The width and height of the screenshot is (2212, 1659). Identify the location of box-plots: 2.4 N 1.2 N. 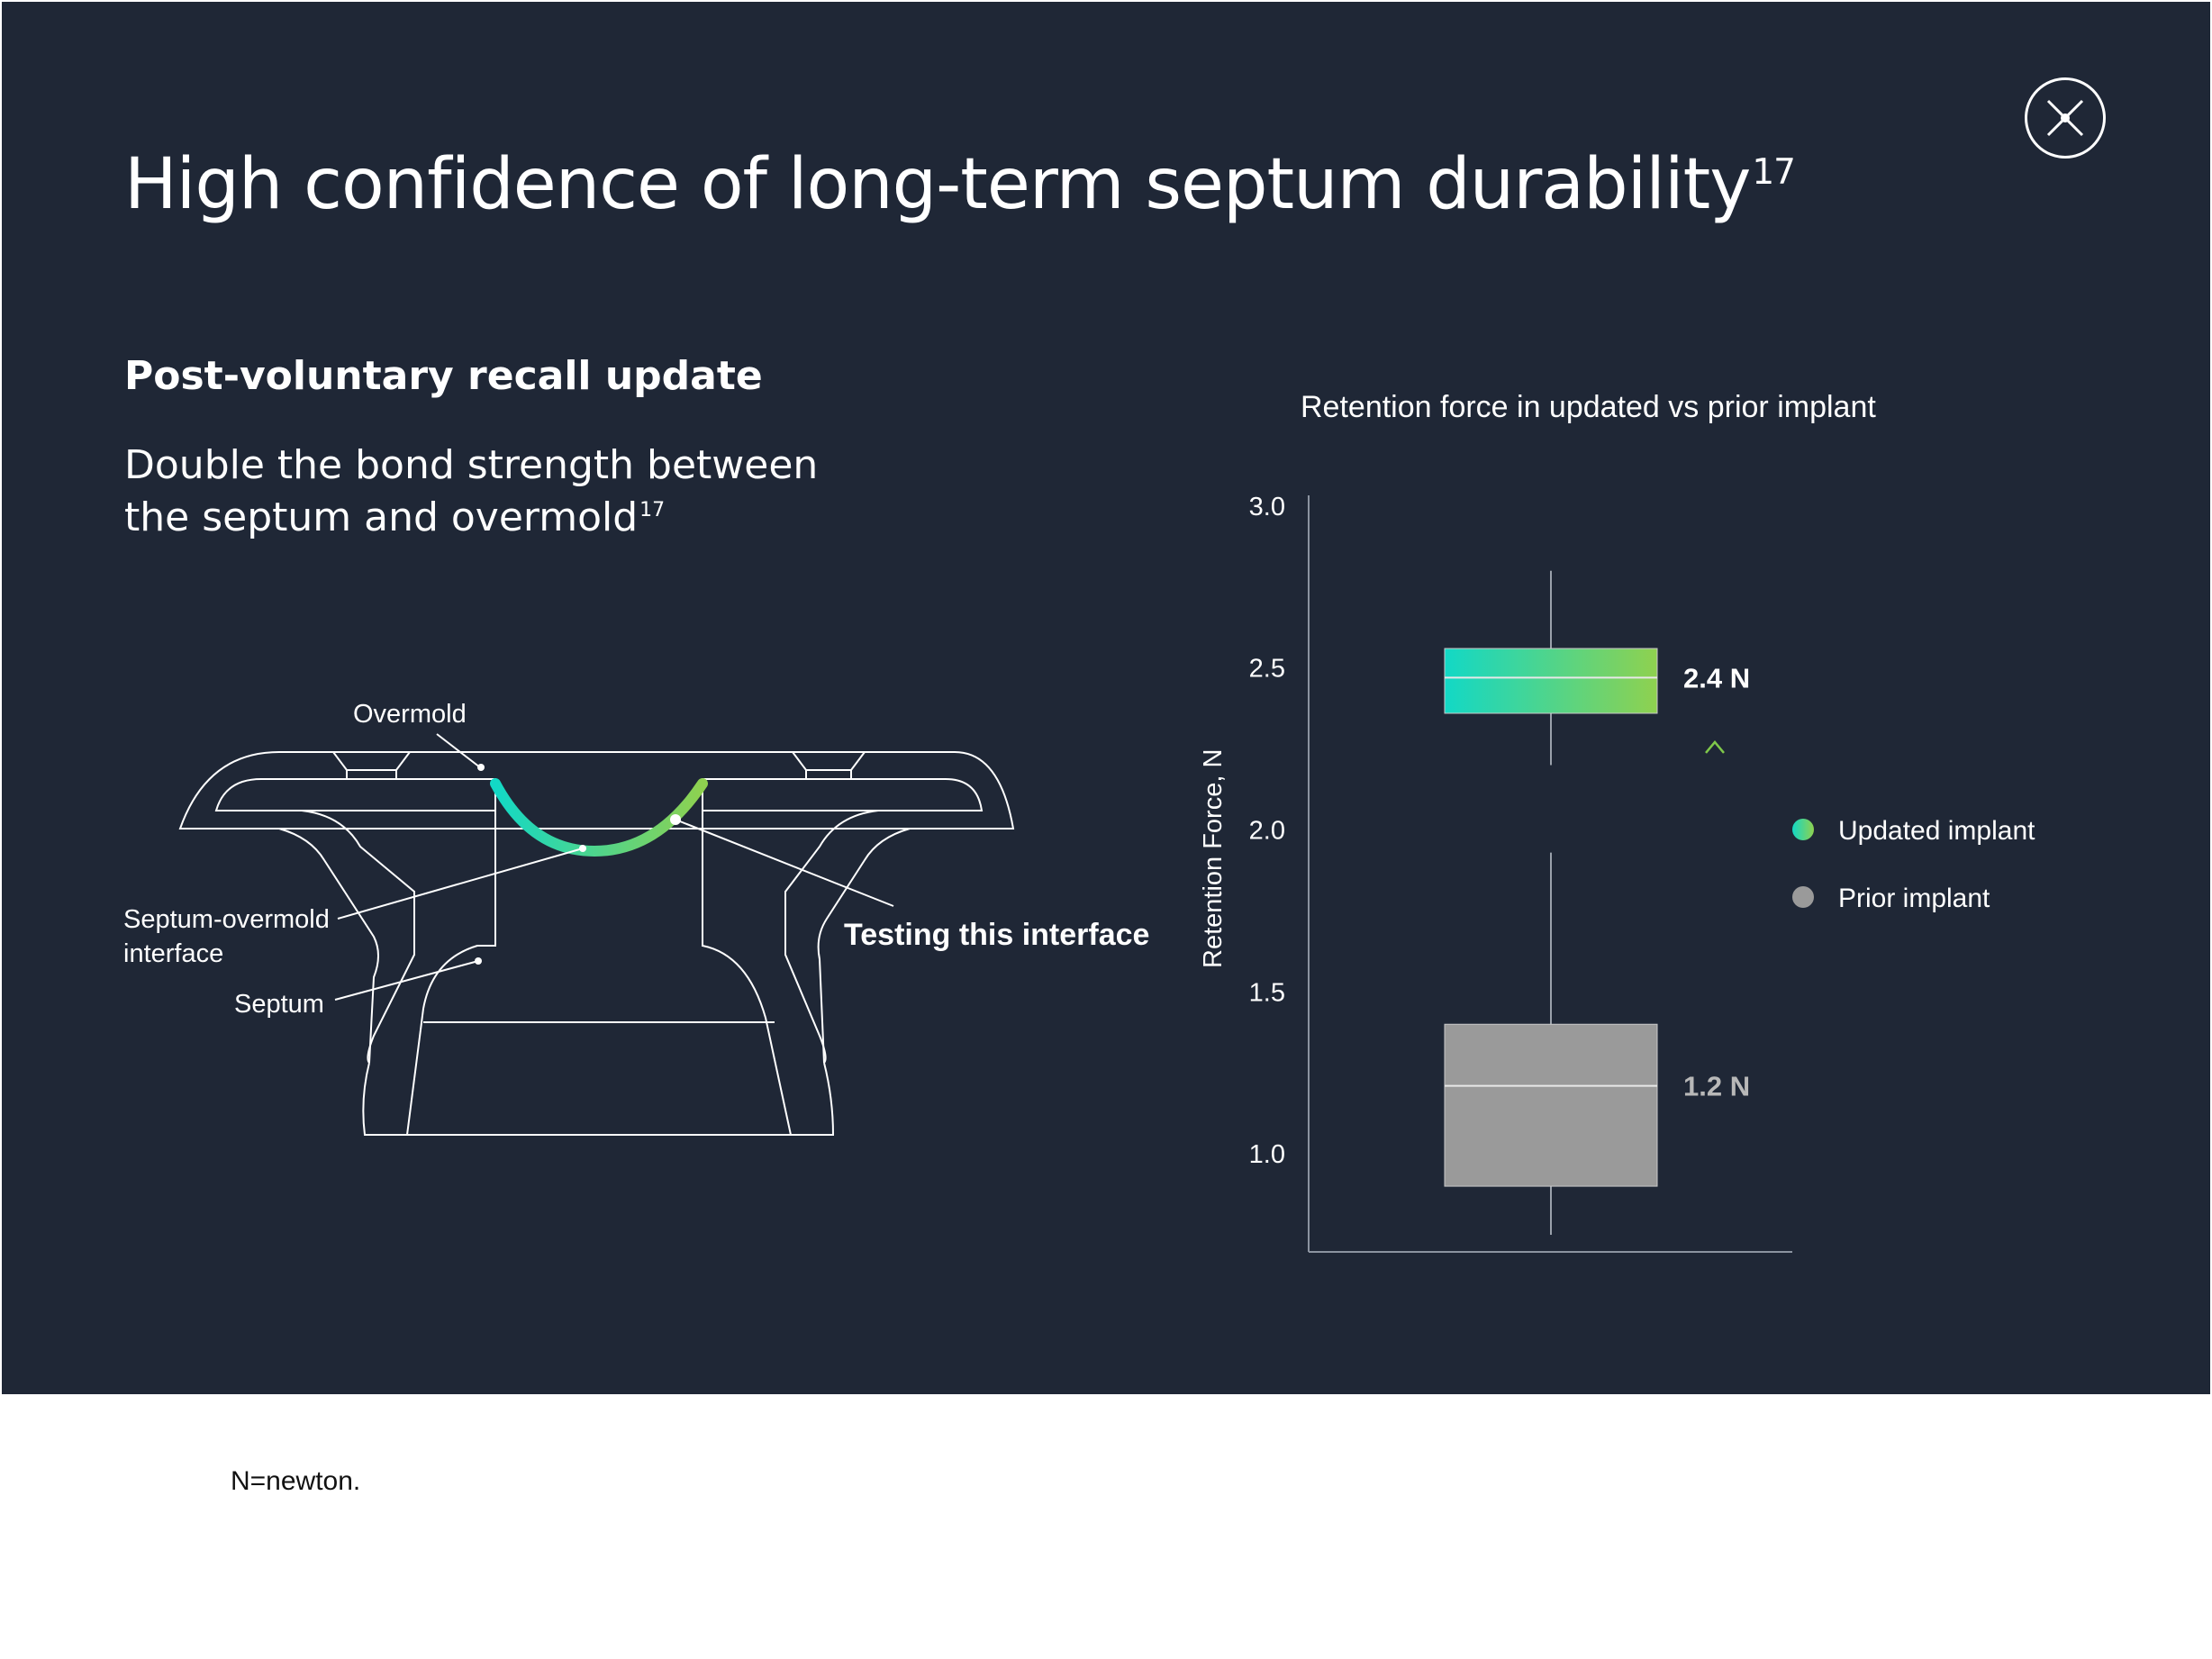
(1597, 903).